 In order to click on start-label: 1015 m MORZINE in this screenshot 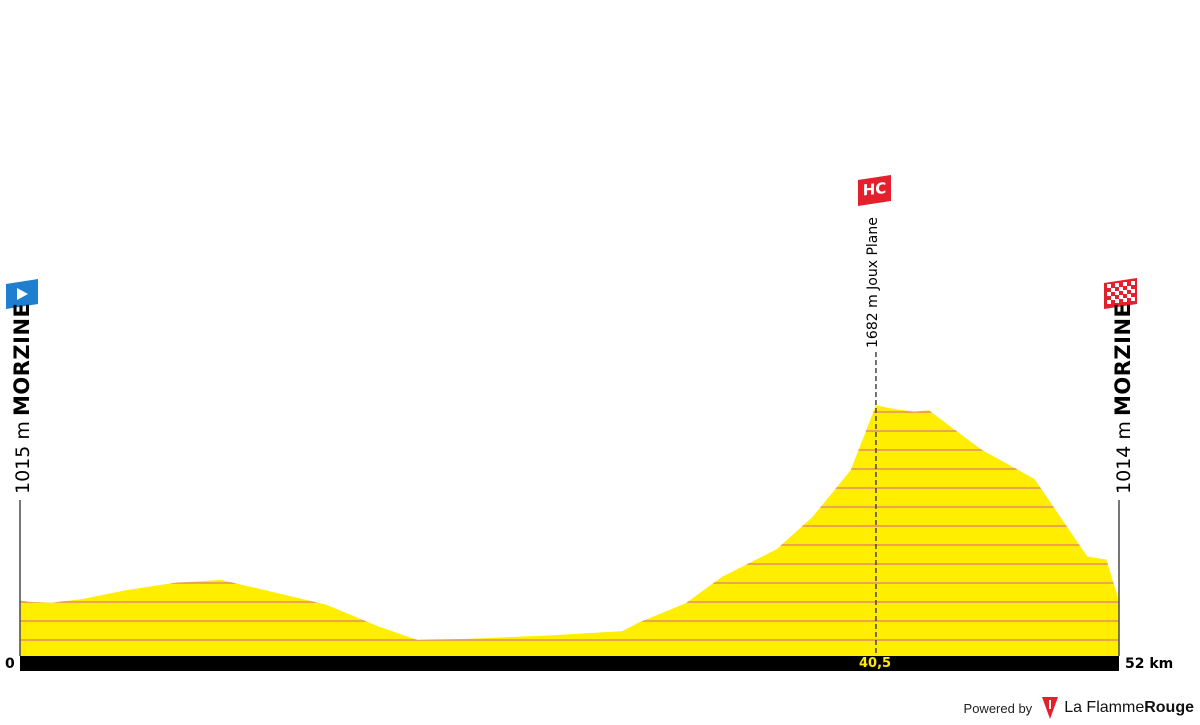, I will do `click(22, 398)`.